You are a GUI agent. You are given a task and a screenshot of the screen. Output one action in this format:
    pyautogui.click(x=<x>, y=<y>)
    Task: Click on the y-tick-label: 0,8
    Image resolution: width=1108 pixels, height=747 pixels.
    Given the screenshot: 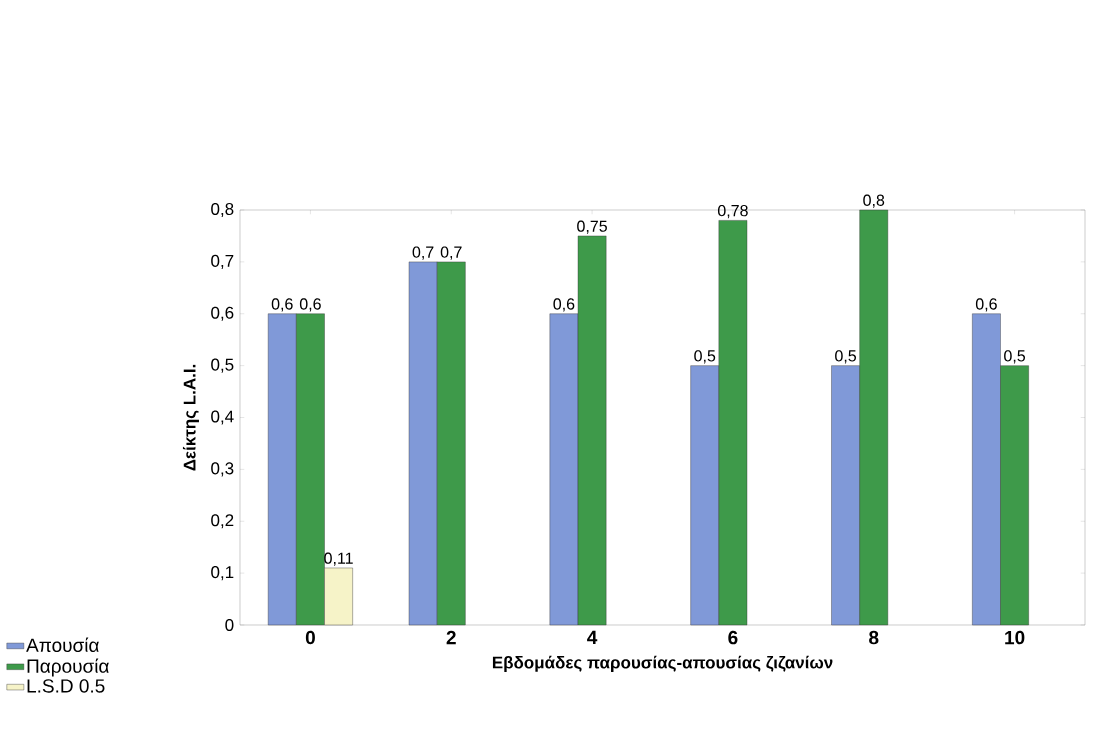 What is the action you would take?
    pyautogui.click(x=222, y=210)
    